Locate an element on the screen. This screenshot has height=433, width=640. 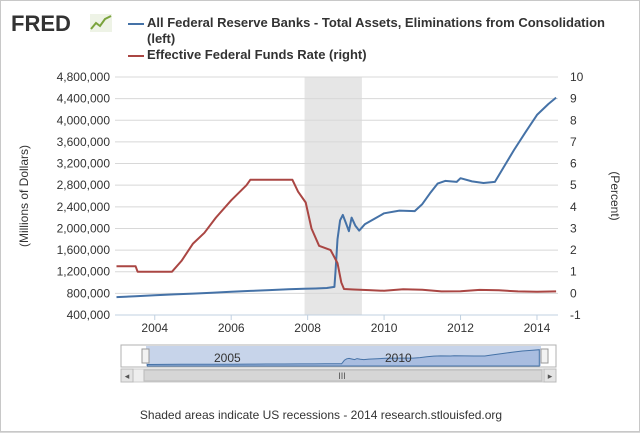
right-tick-label: 2 is located at coordinates (573, 250).